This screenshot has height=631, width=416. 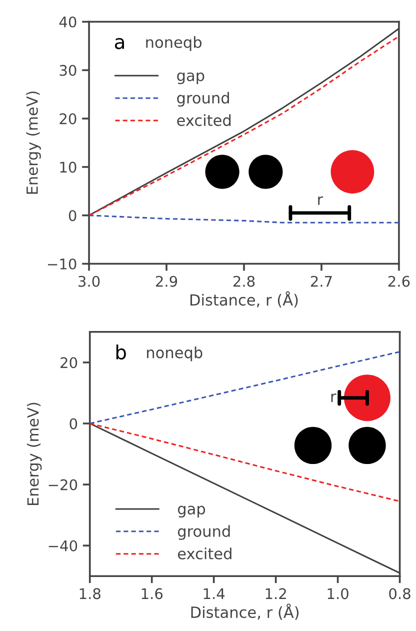 What do you see at coordinates (119, 44) in the screenshot?
I see `annotation: a` at bounding box center [119, 44].